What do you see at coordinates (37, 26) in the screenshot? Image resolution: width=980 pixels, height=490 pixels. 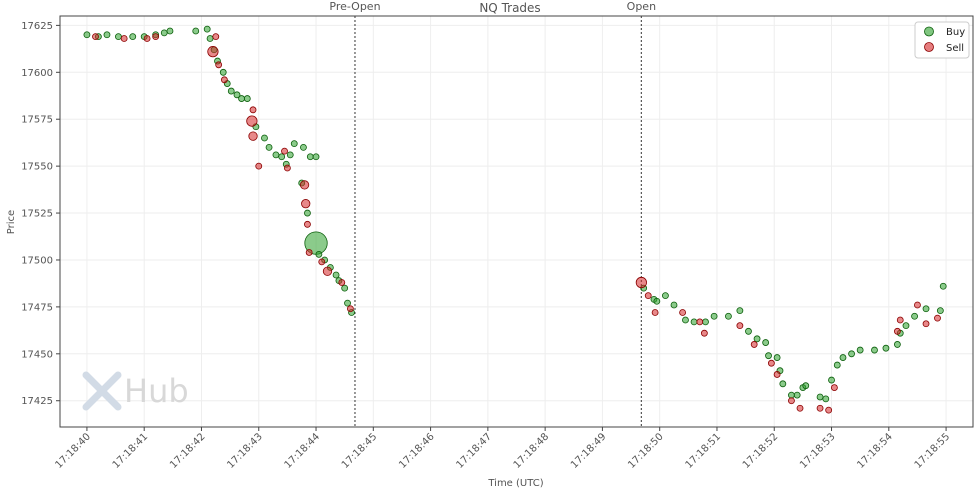 I see `y-tick-label: 17625` at bounding box center [37, 26].